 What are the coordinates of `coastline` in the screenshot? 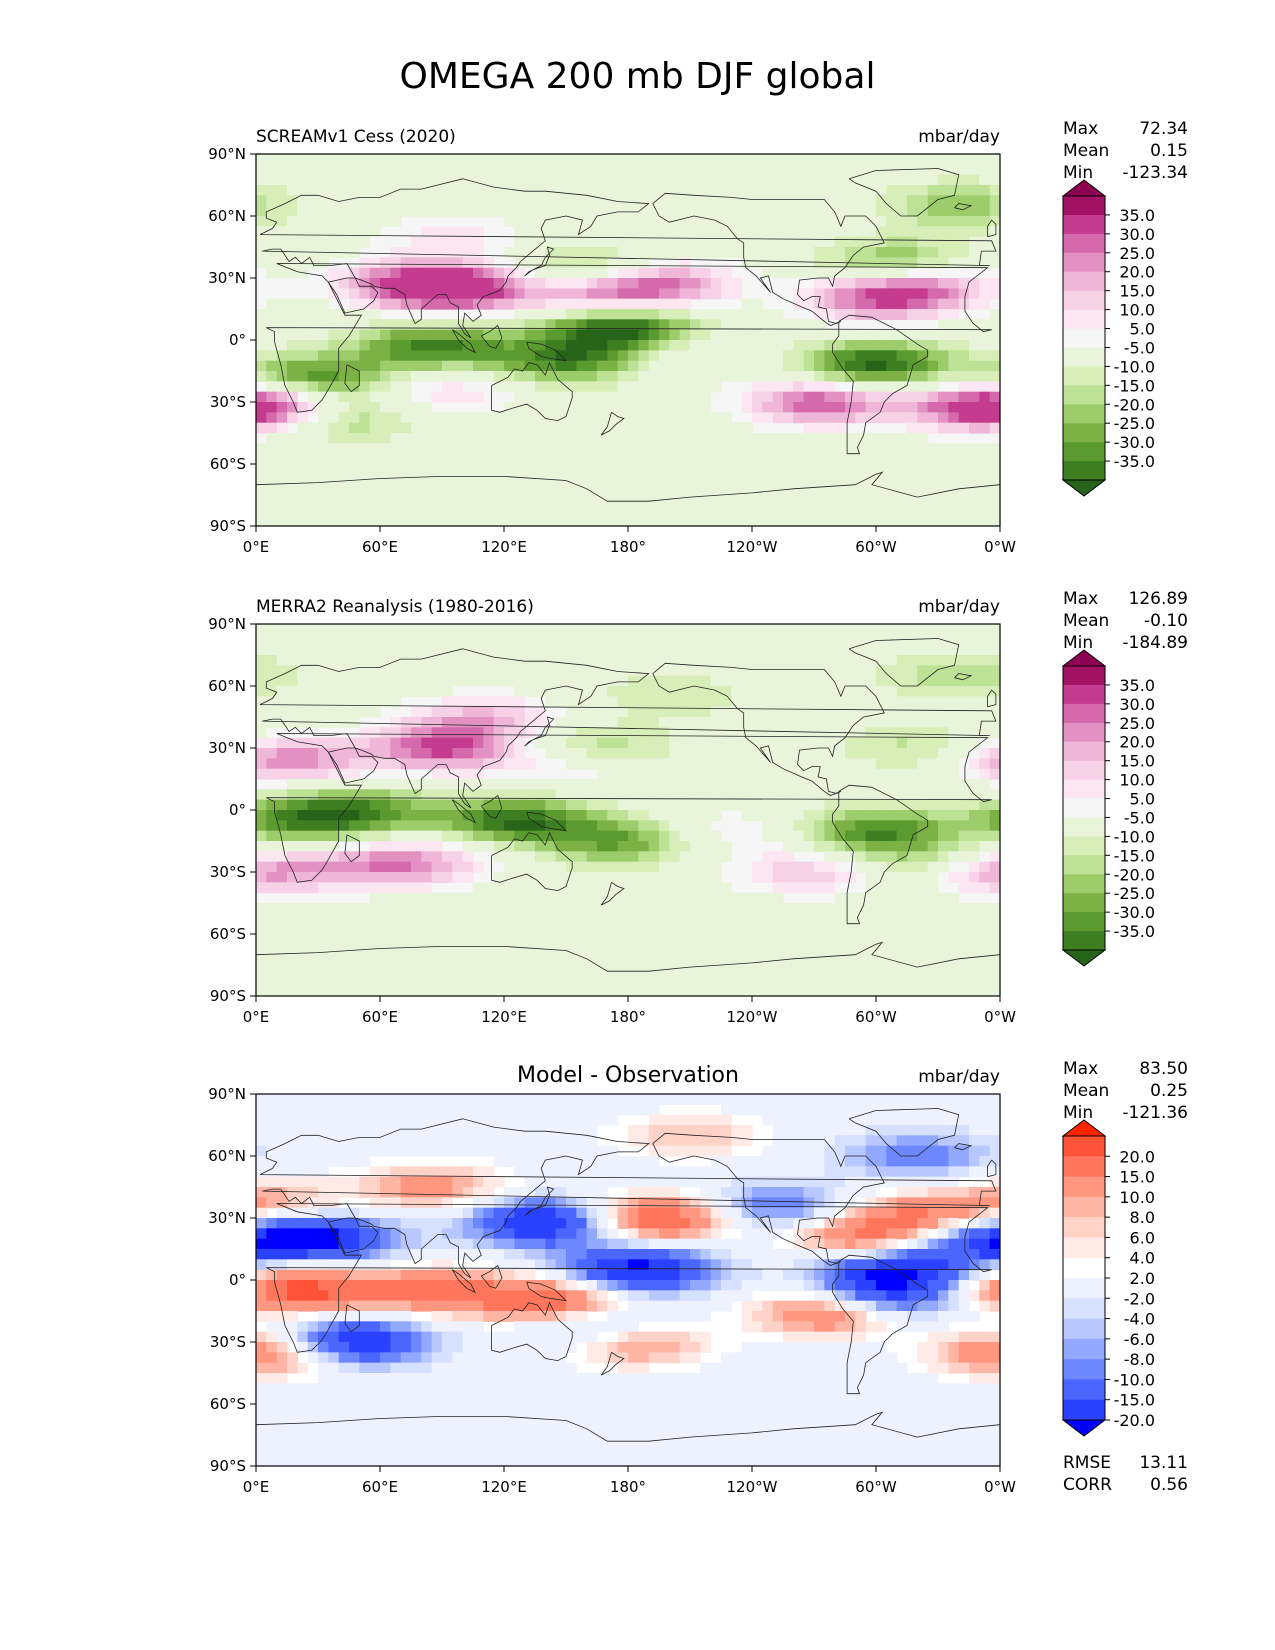 It's located at (992, 698).